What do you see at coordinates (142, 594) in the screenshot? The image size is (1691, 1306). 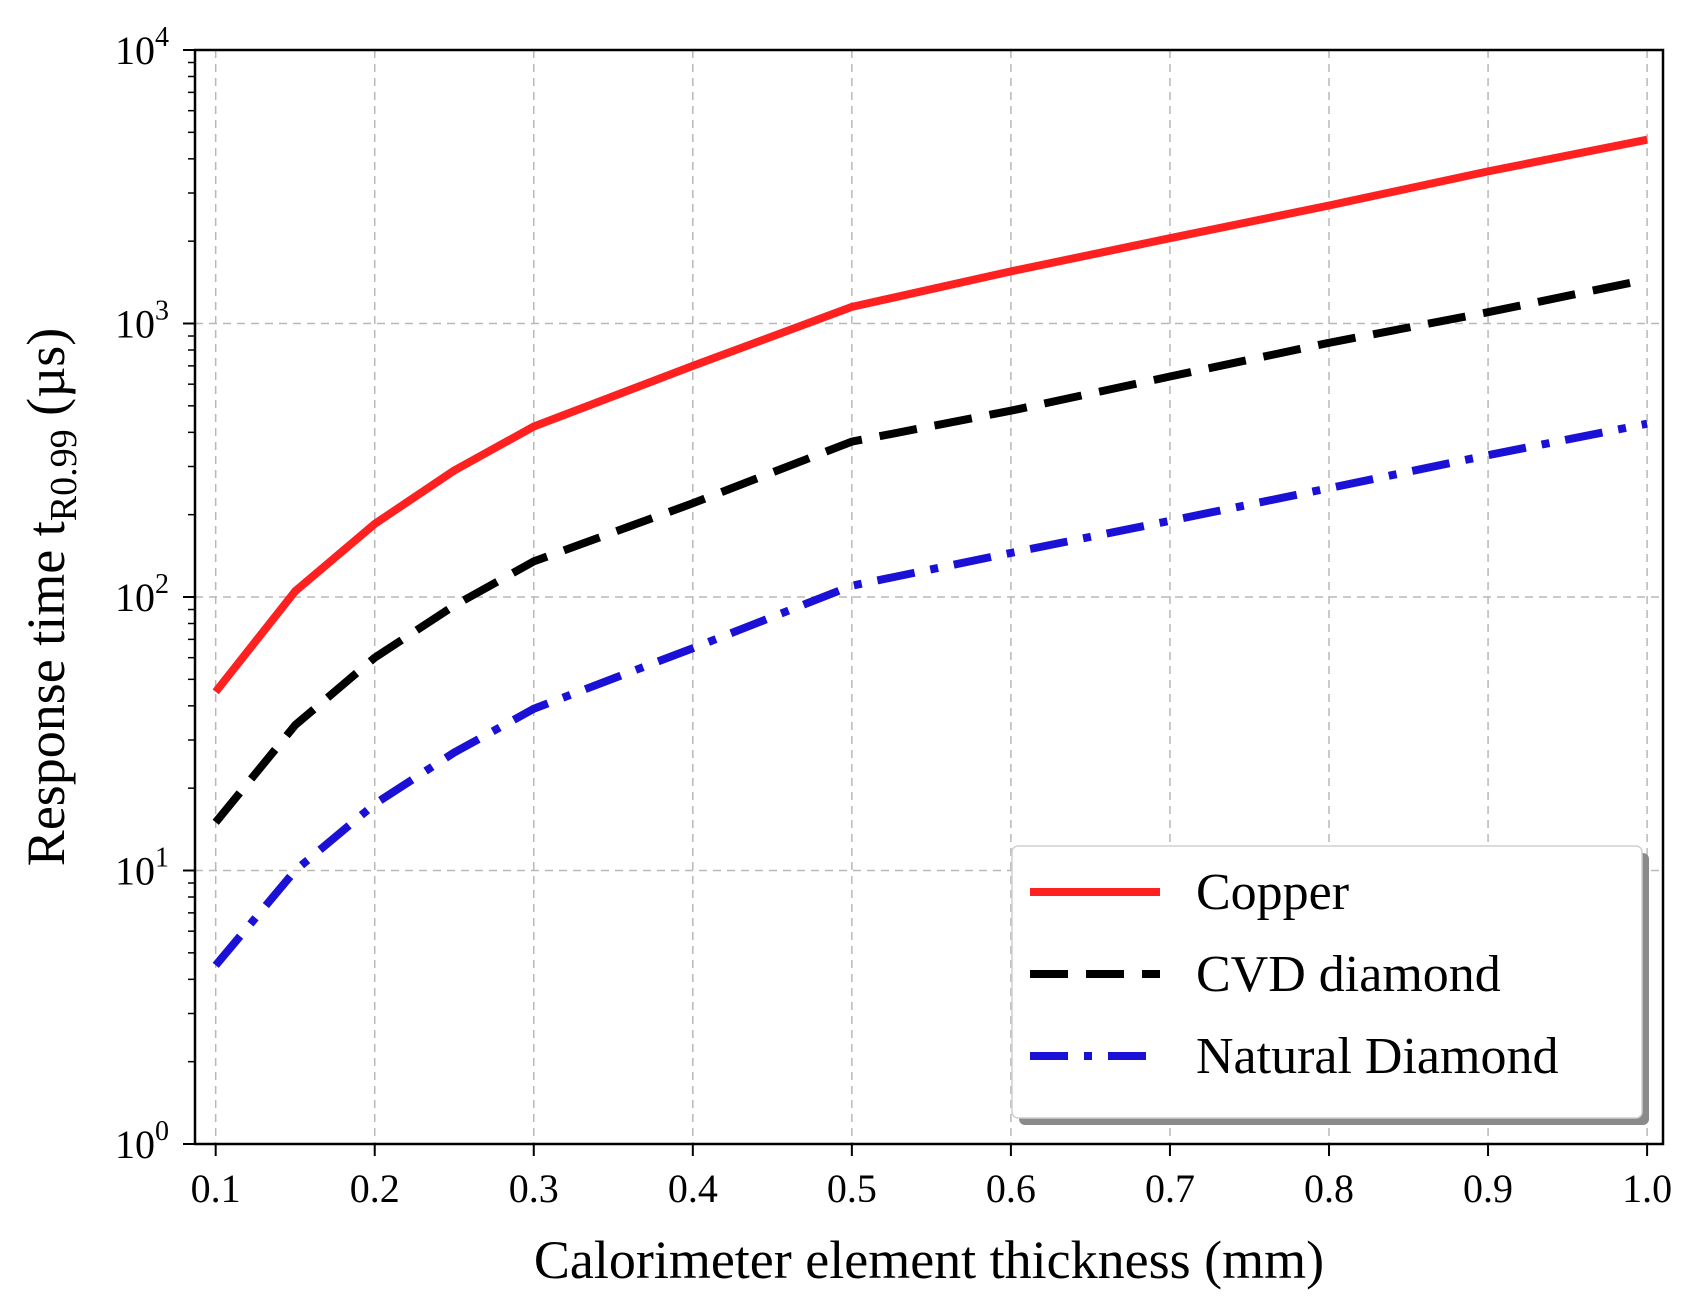 I see `y-tick-label: 10²` at bounding box center [142, 594].